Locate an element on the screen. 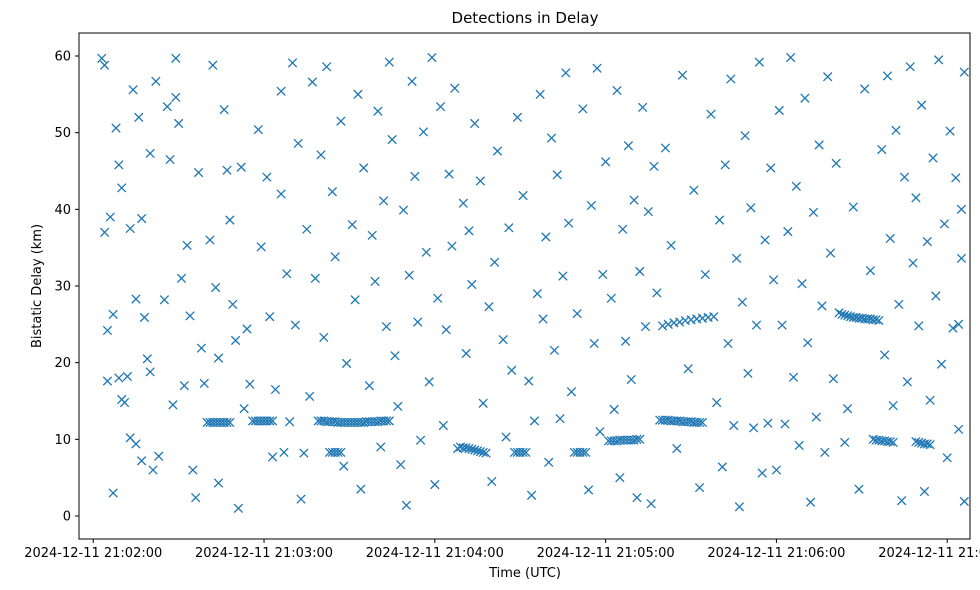 The width and height of the screenshot is (980, 590). x-tick-label: 2024-12-11 21:03:00 is located at coordinates (264, 553).